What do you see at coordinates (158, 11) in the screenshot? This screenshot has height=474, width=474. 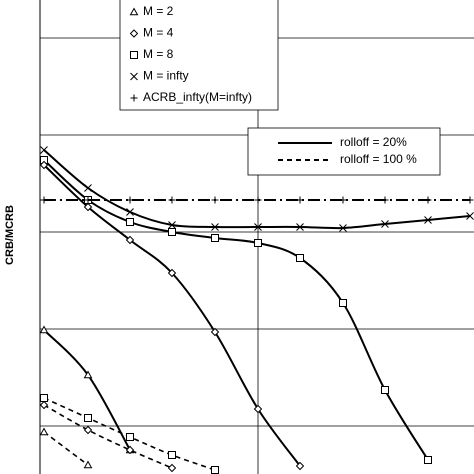 I see `legend-label: M = 2` at bounding box center [158, 11].